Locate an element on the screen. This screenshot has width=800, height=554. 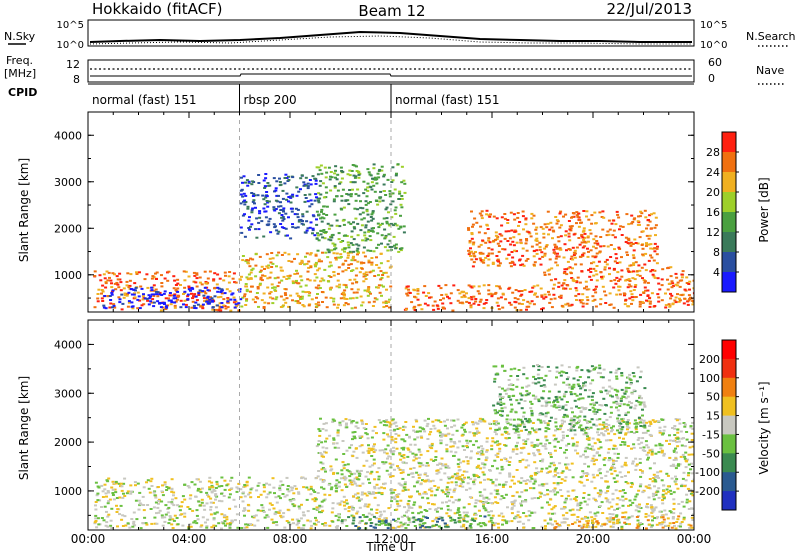
colorbar-tick-label: 24 is located at coordinates (713, 172).